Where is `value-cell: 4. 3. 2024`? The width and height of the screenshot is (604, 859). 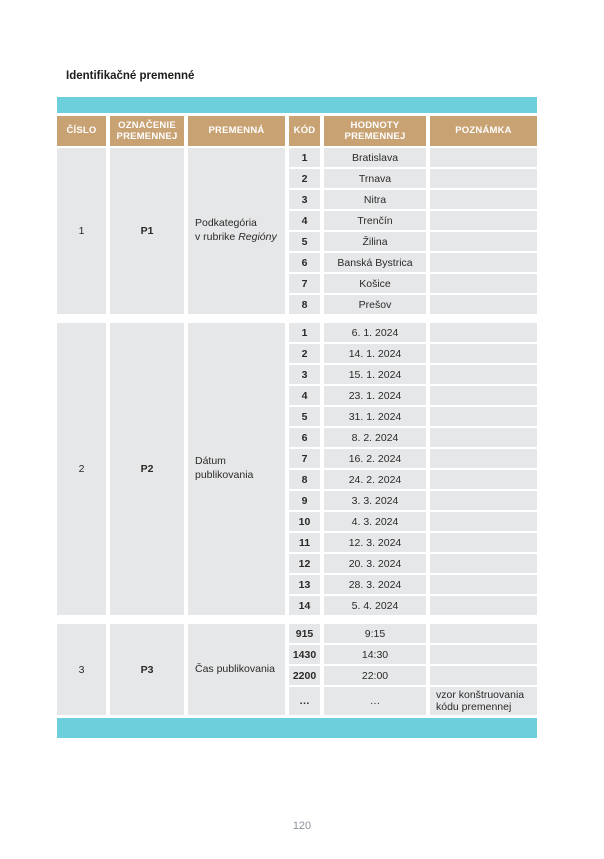 value-cell: 4. 3. 2024 is located at coordinates (375, 521).